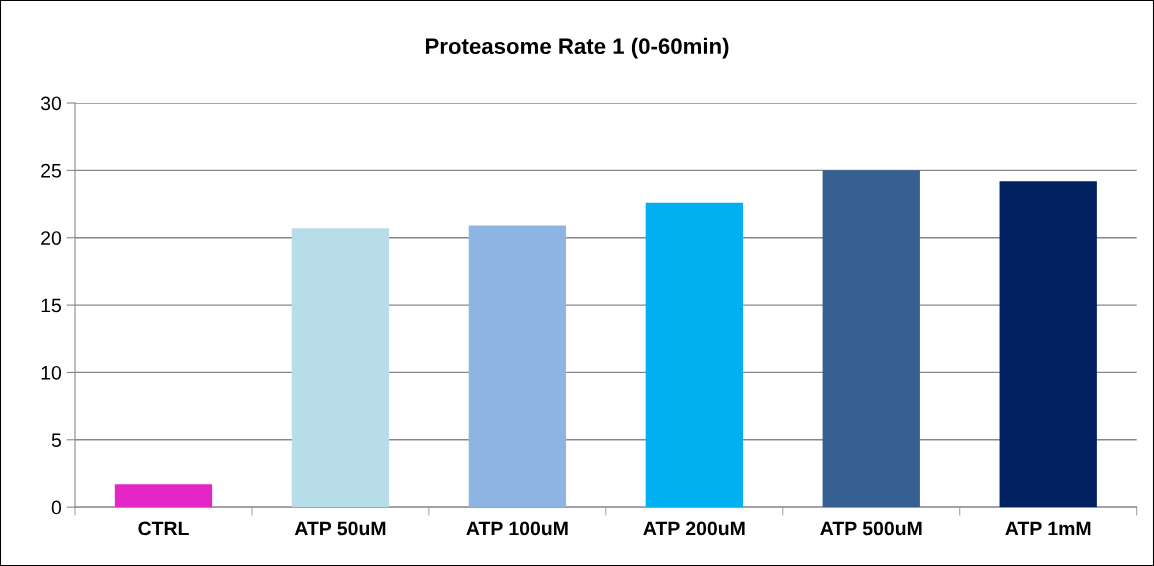  Describe the element at coordinates (51, 305) in the screenshot. I see `y-tick-label: 15` at that location.